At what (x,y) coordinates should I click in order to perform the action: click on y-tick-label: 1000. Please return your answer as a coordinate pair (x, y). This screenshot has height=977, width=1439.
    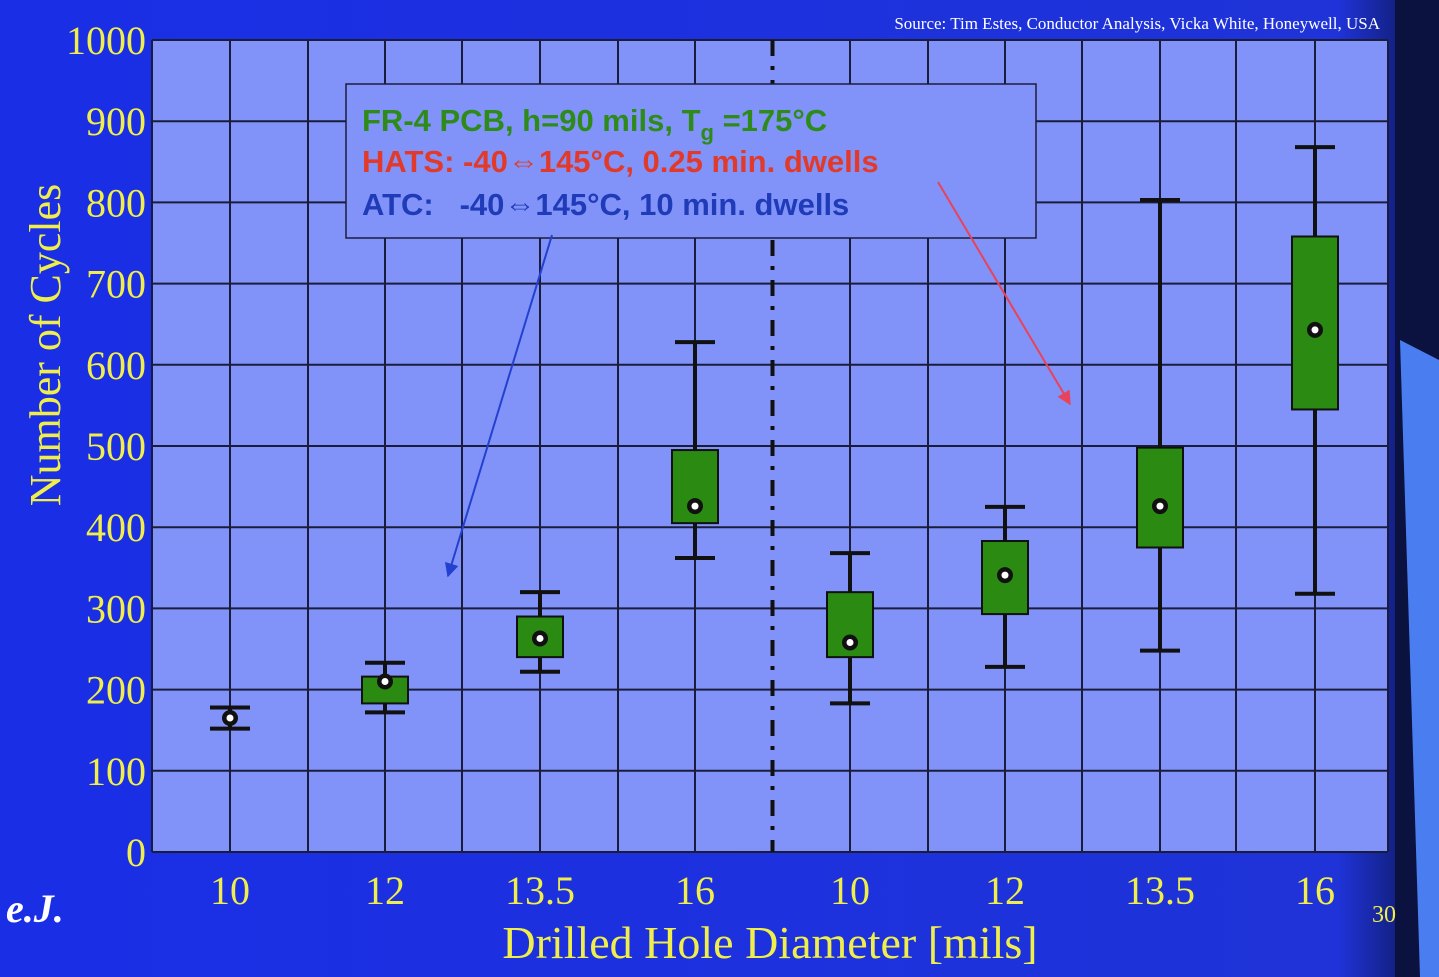
    Looking at the image, I should click on (106, 40).